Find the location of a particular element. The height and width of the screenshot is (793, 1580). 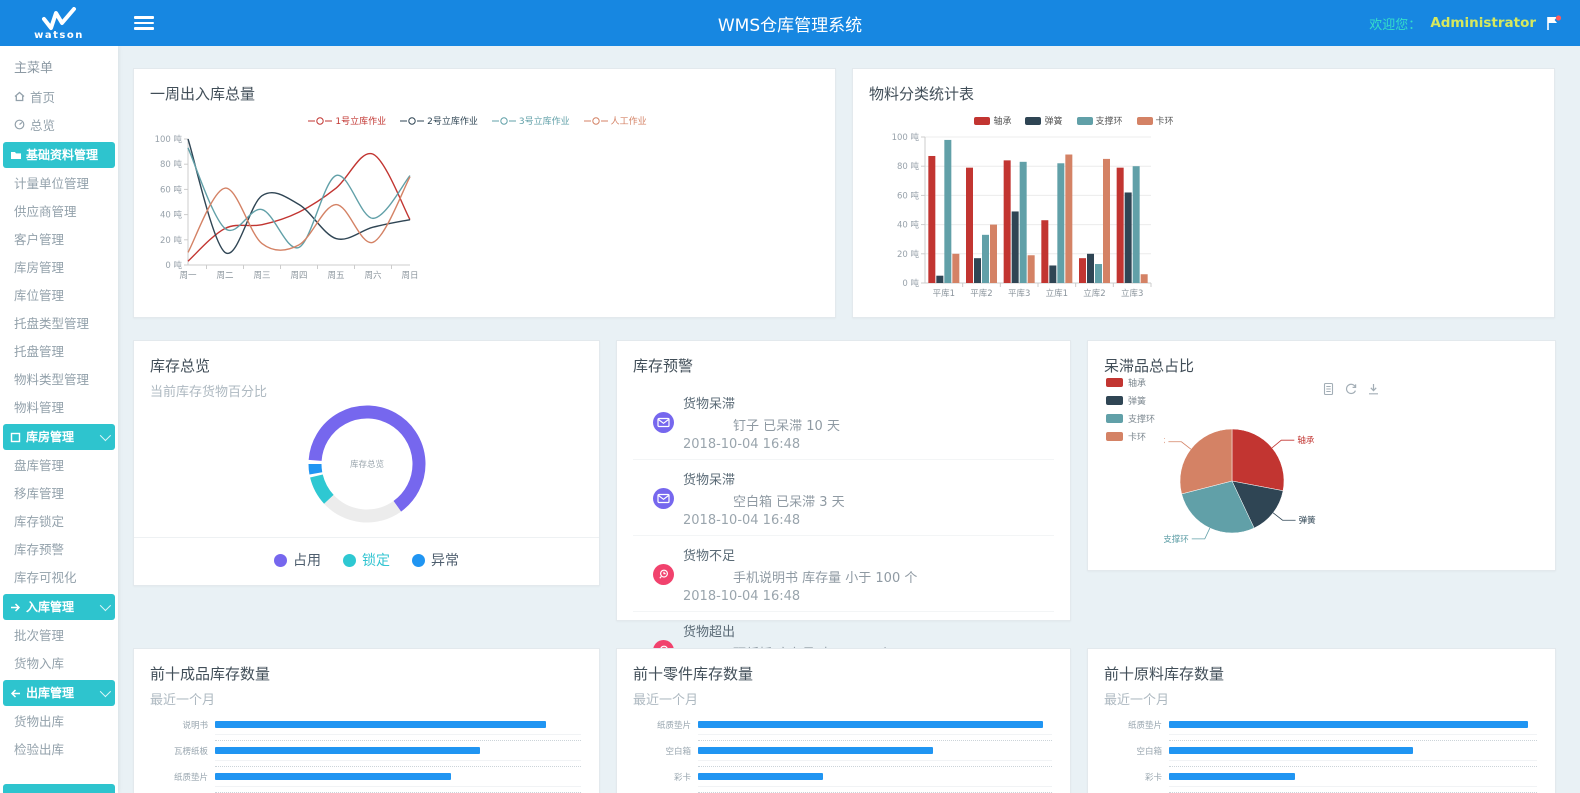

legend-item-2号立库作业: 2号立库作业 is located at coordinates (439, 120).